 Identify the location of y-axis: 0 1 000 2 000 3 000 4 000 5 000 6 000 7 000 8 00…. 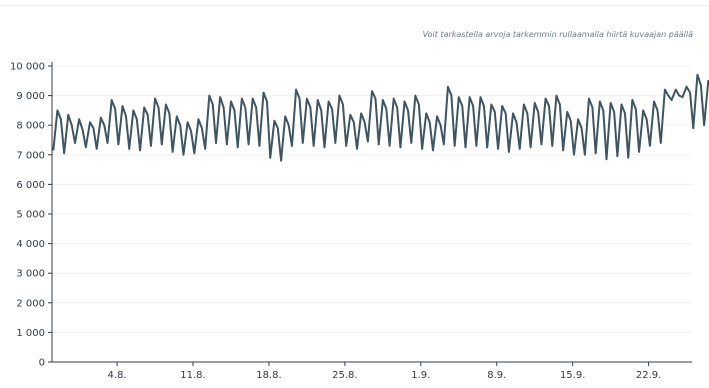
(31, 215).